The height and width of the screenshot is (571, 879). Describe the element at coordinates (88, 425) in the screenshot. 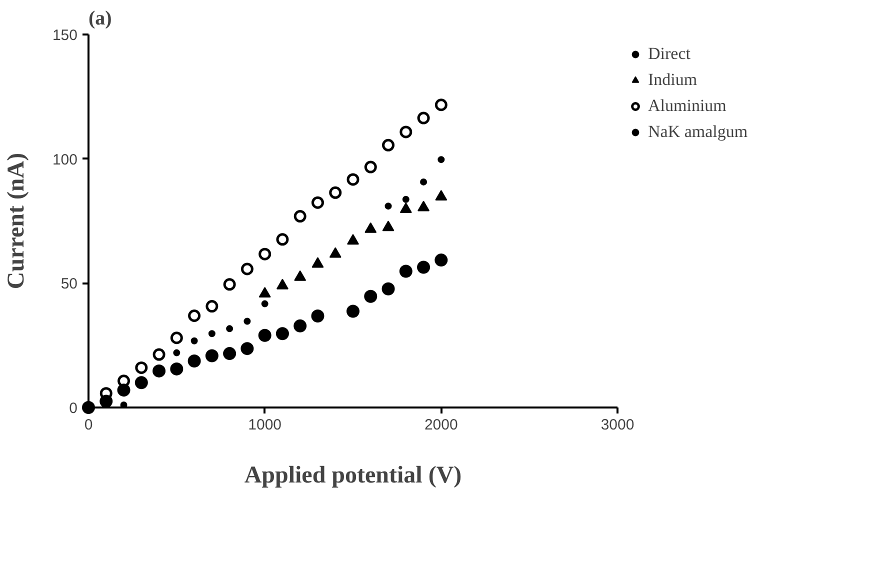

I see `x-tick-label: 0` at that location.